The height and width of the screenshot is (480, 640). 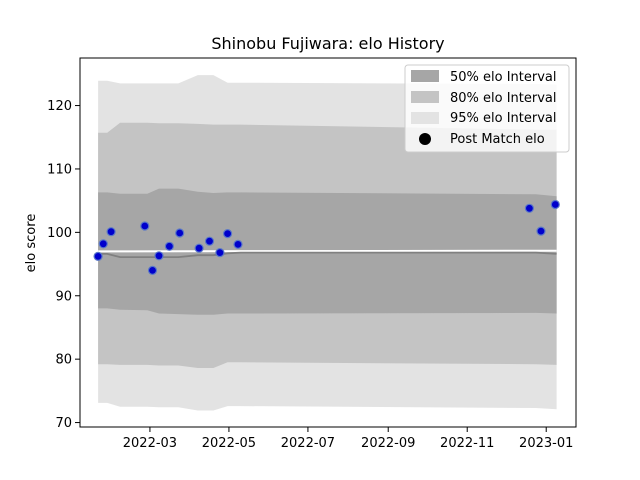 I want to click on y-tick-label: 100, so click(x=59, y=233).